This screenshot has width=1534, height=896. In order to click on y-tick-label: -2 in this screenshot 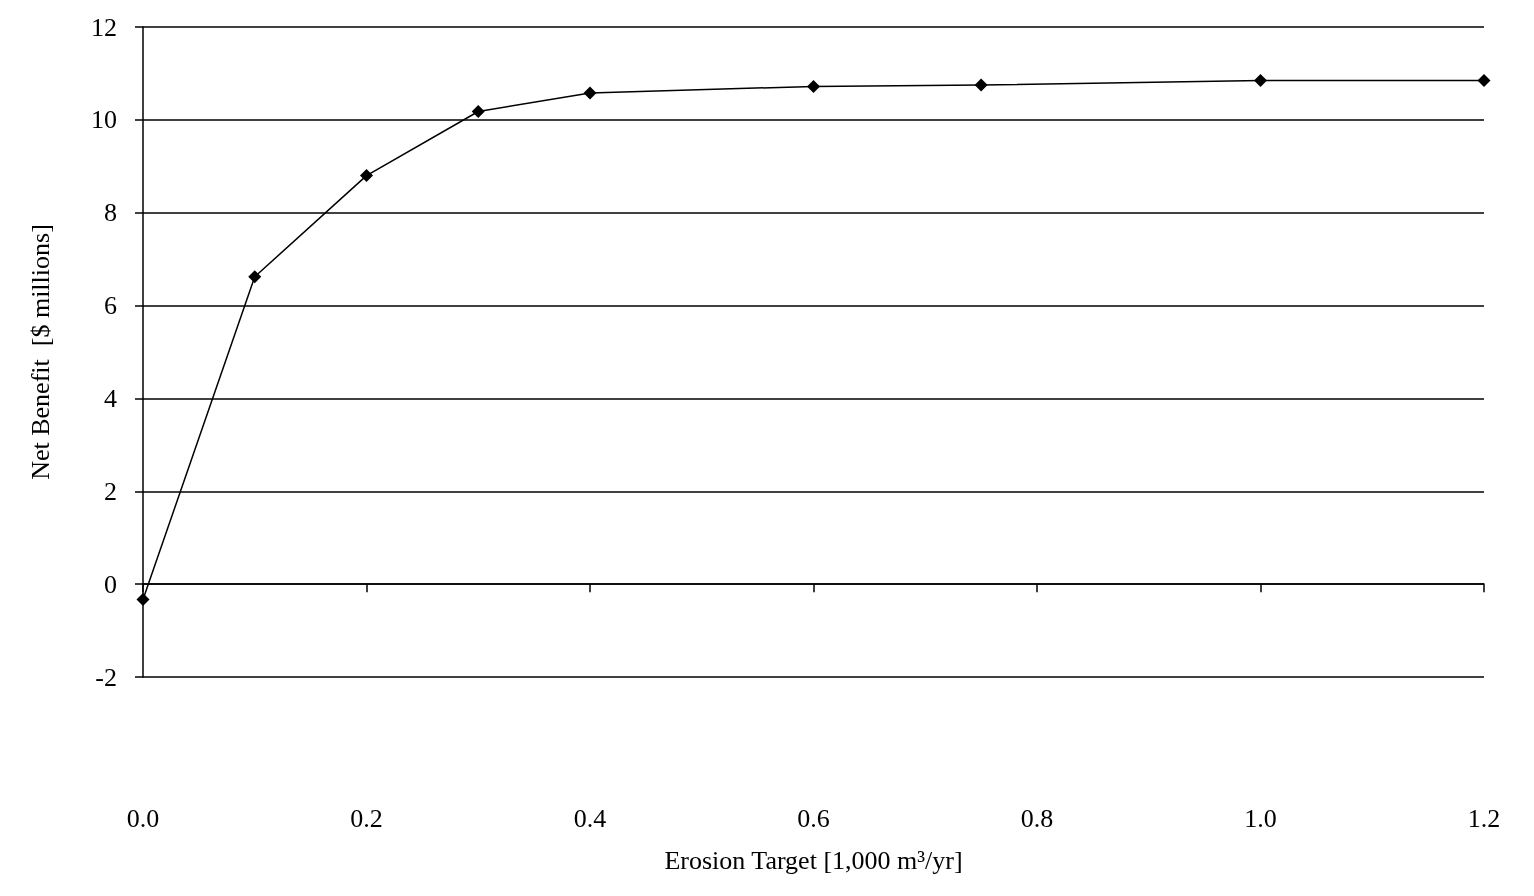, I will do `click(106, 677)`.